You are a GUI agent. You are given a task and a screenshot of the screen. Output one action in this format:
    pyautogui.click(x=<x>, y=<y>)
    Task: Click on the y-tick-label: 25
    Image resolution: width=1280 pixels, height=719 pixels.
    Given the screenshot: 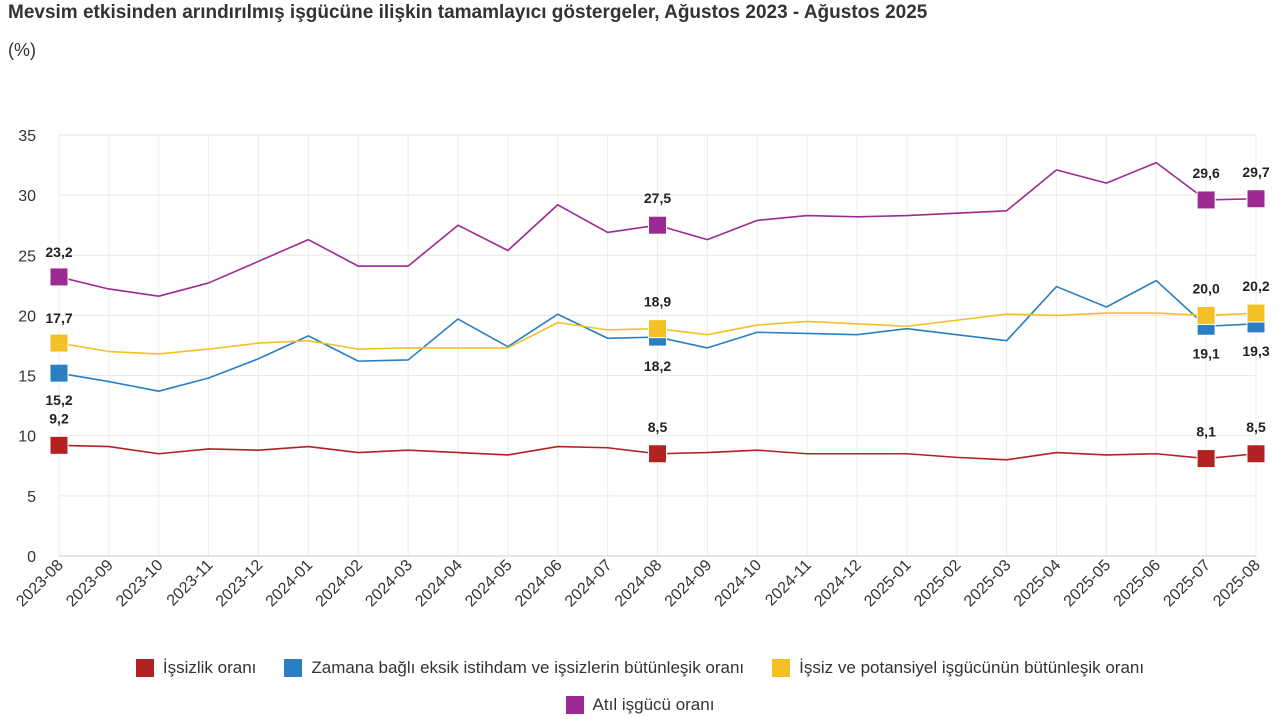 What is the action you would take?
    pyautogui.click(x=27, y=256)
    